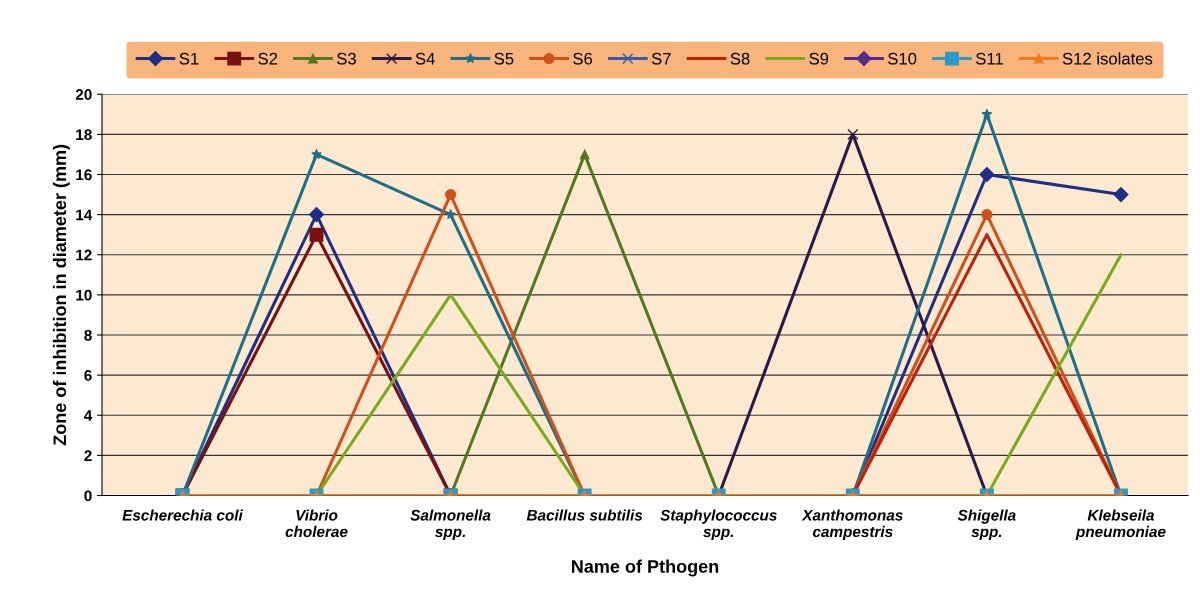  What do you see at coordinates (583, 58) in the screenshot?
I see `legend-label: S6` at bounding box center [583, 58].